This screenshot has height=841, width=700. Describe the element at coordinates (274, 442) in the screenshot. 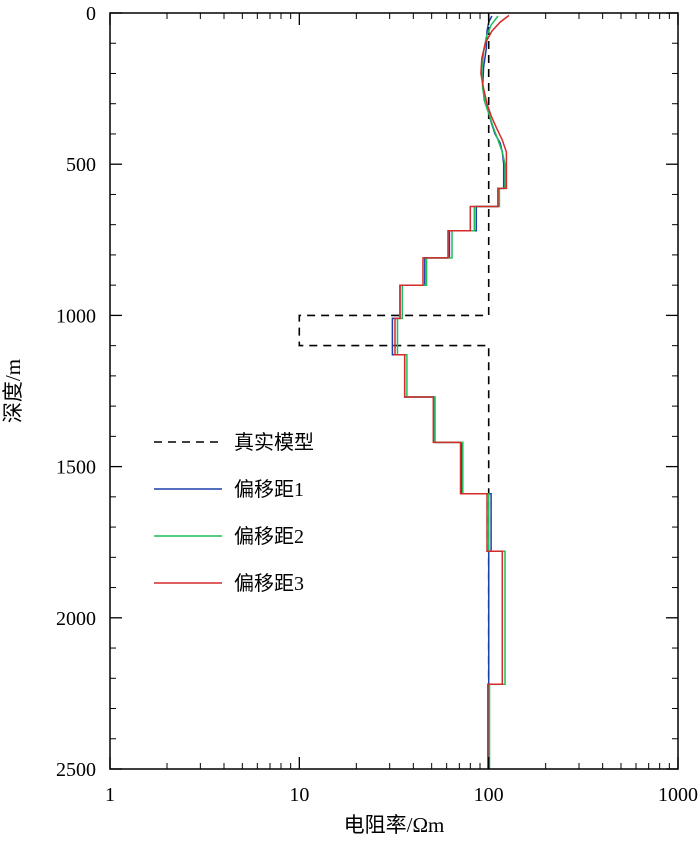

I see `legend-label: 真实模型` at that location.